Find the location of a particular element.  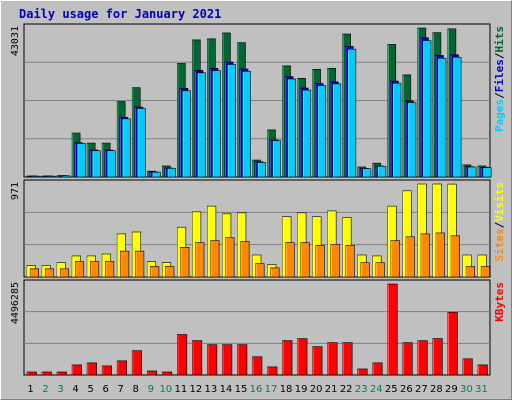

panel-2-ymax-label: 971 is located at coordinates (15, 191).